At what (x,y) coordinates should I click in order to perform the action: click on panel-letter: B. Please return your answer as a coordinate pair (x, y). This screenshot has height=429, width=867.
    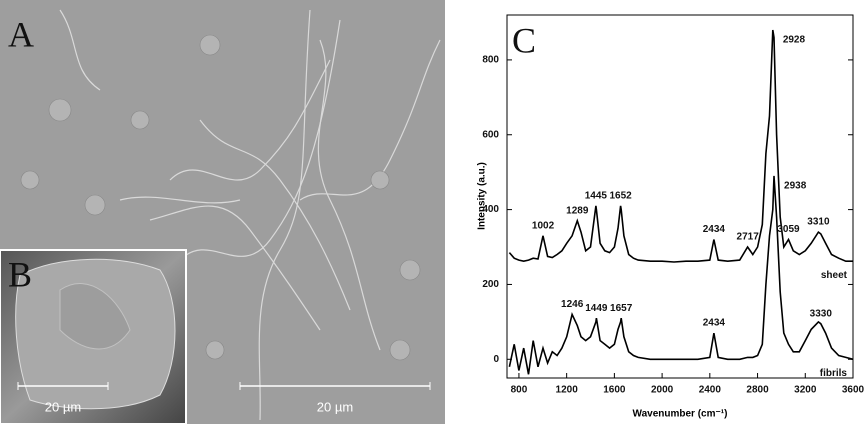
    Looking at the image, I should click on (20, 274).